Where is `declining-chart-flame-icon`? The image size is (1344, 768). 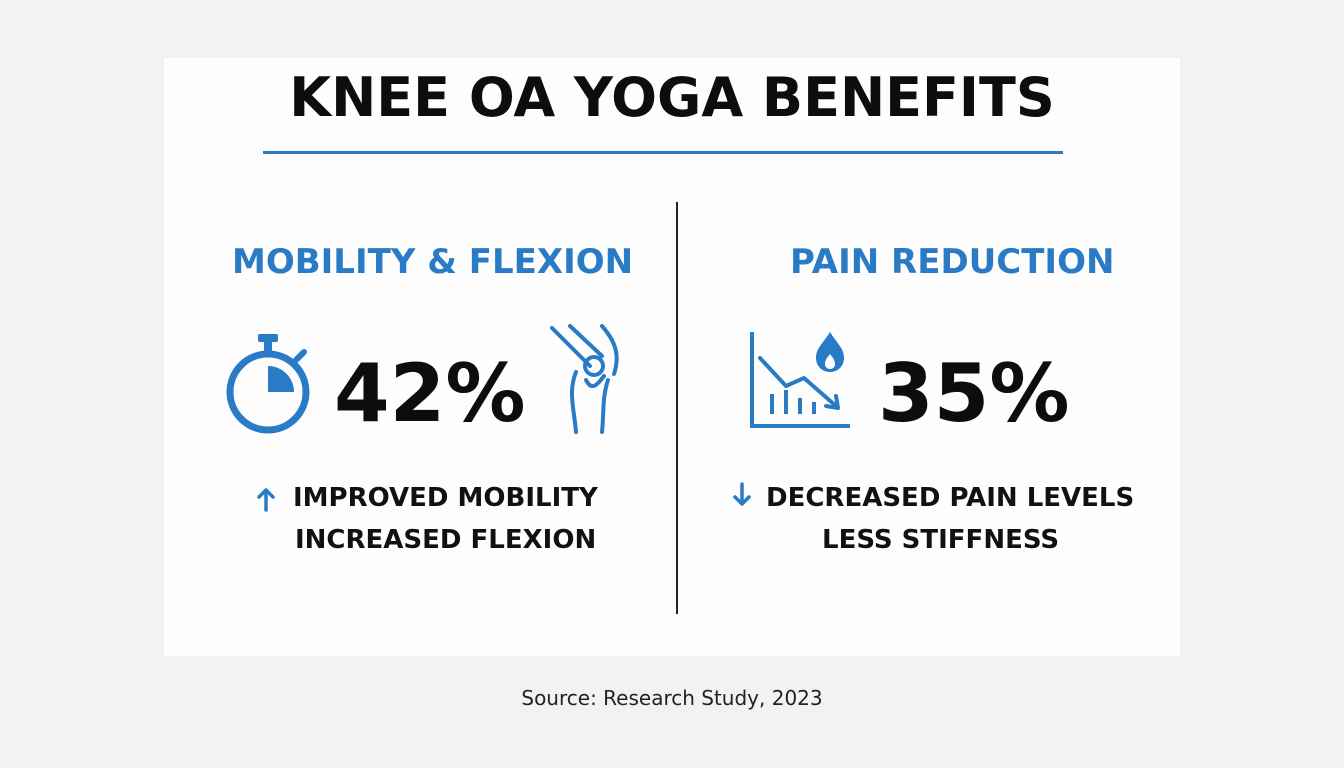
declining-chart-flame-icon is located at coordinates (800, 380).